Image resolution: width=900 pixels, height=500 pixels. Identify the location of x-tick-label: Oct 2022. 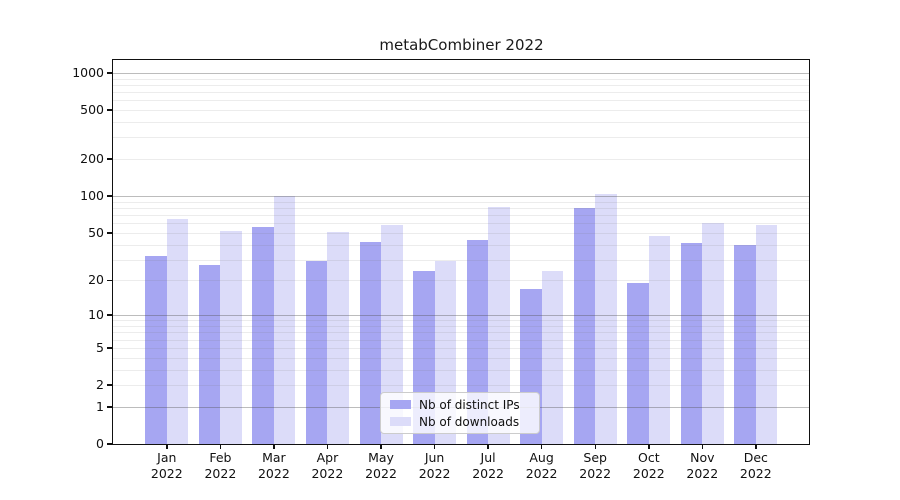
(648, 465).